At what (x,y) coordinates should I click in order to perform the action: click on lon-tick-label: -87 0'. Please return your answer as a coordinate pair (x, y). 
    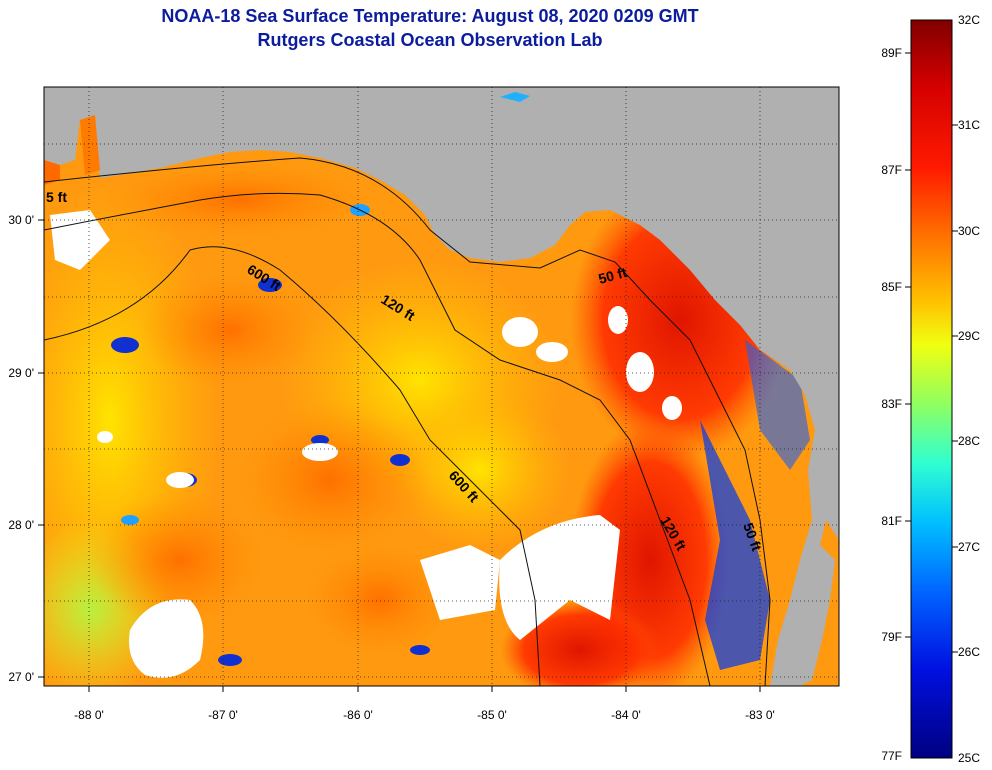
    Looking at the image, I should click on (223, 715).